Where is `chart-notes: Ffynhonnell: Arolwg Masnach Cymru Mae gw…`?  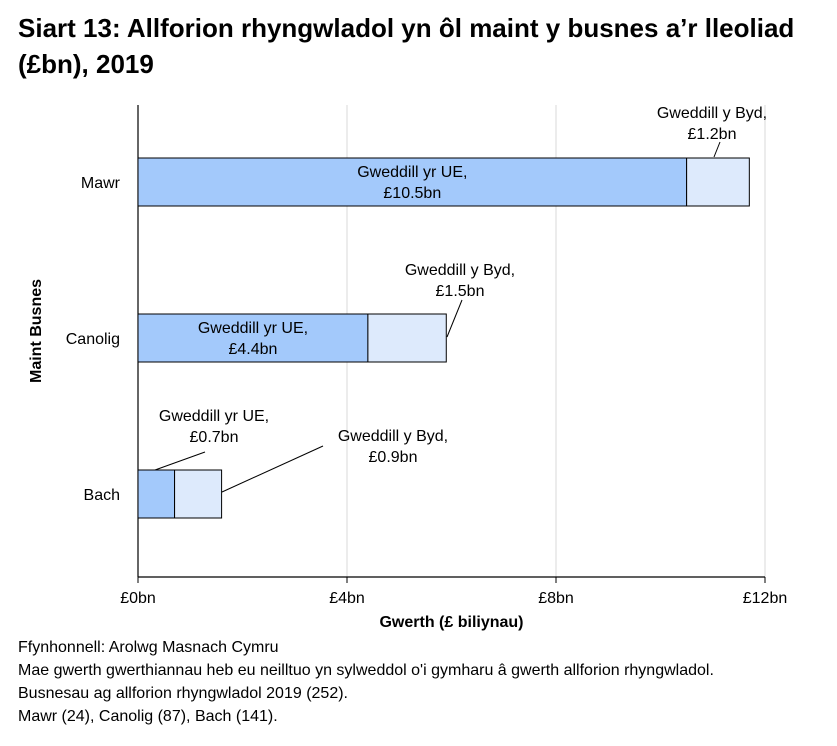 chart-notes: Ffynhonnell: Arolwg Masnach Cymru Mae gw… is located at coordinates (366, 682).